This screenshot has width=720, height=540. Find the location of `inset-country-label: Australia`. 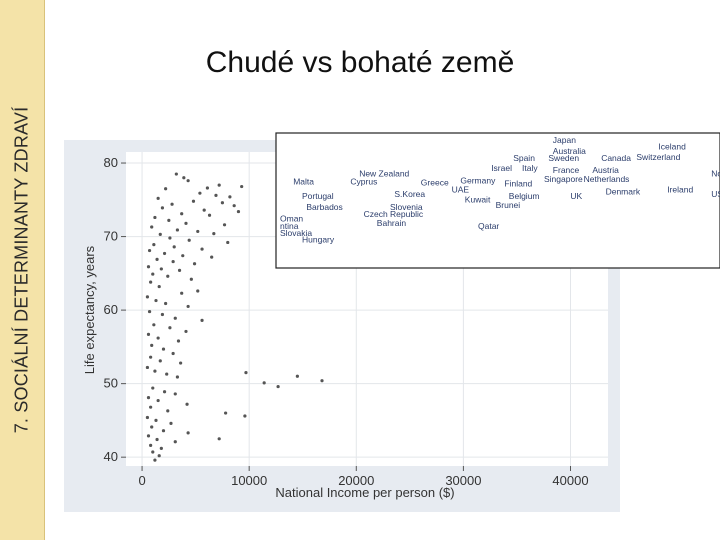

inset-country-label: Australia is located at coordinates (569, 151).